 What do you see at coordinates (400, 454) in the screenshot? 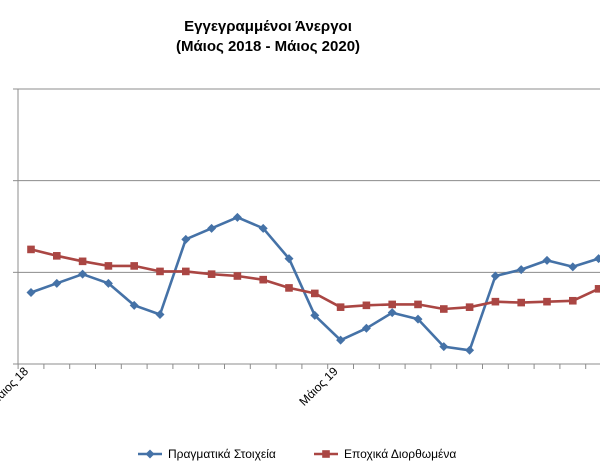
I see `legend-label-2: Εποχικά Διορθωμένα` at bounding box center [400, 454].